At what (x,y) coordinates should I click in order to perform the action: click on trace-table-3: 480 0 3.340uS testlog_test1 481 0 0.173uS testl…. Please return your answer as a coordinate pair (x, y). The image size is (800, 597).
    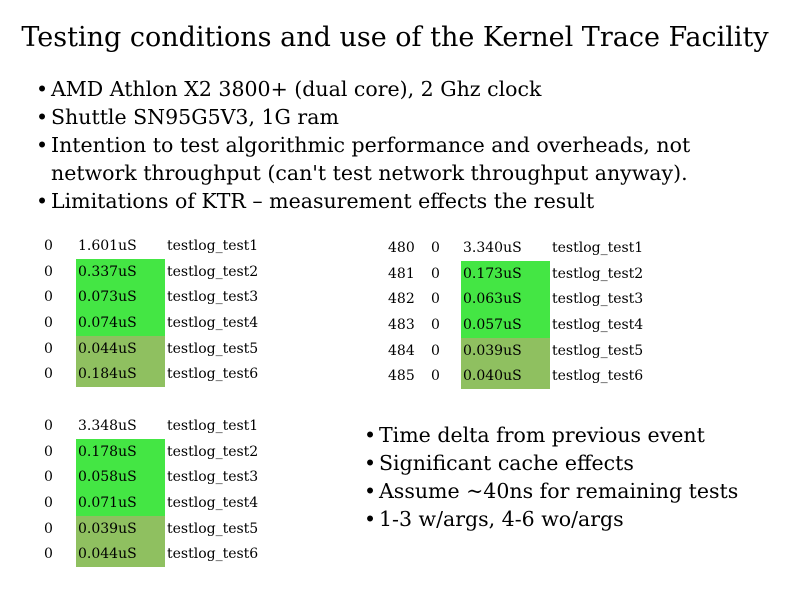
    Looking at the image, I should click on (520, 312).